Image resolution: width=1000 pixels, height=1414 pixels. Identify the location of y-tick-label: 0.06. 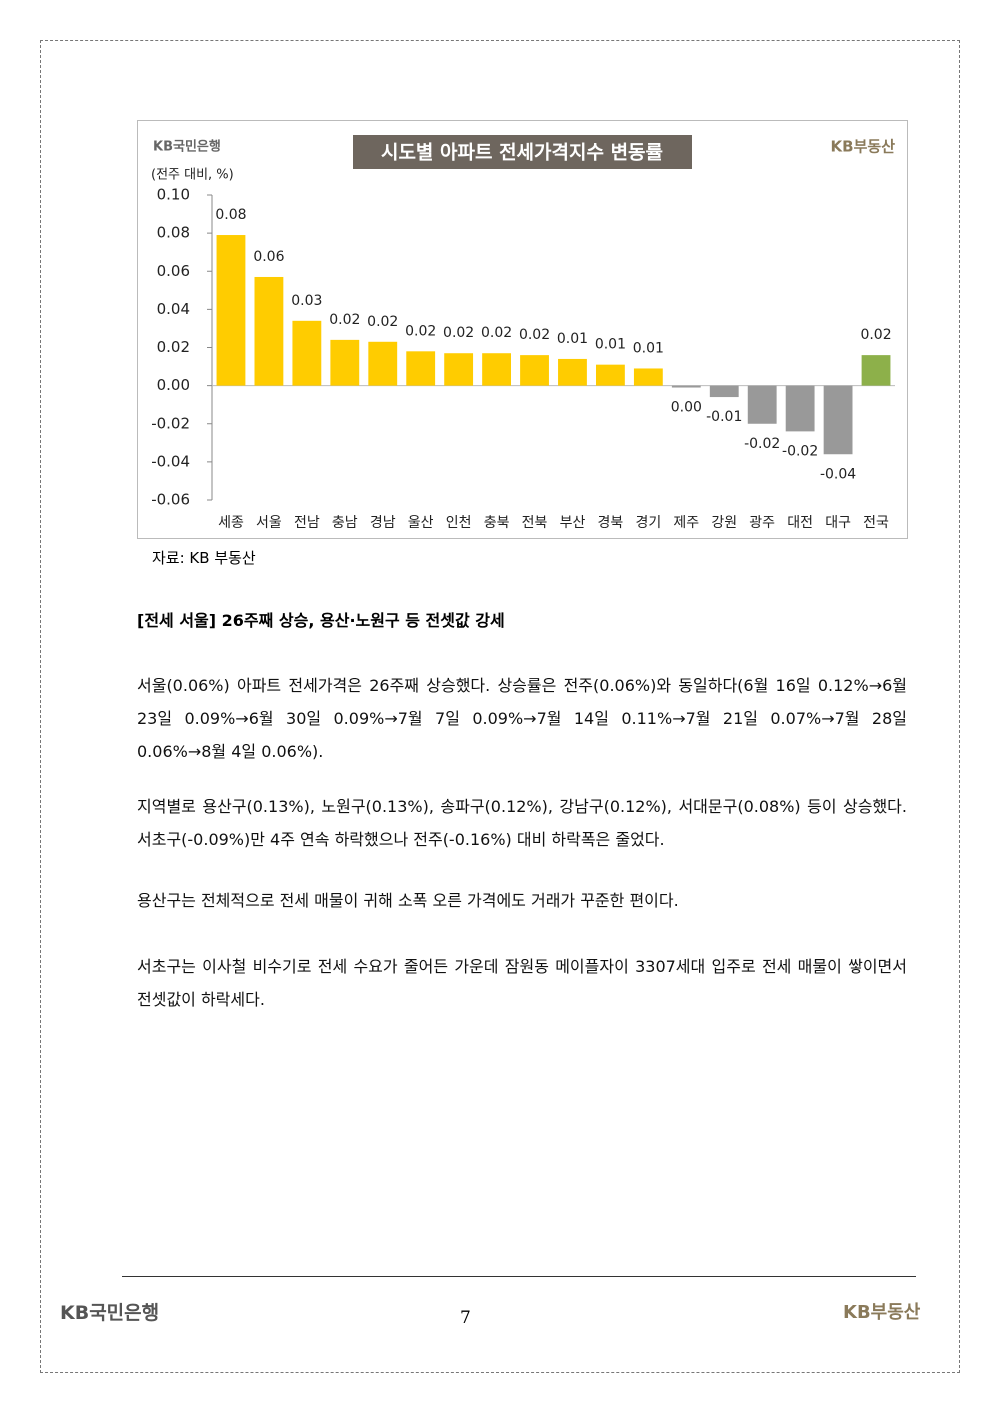
(173, 271).